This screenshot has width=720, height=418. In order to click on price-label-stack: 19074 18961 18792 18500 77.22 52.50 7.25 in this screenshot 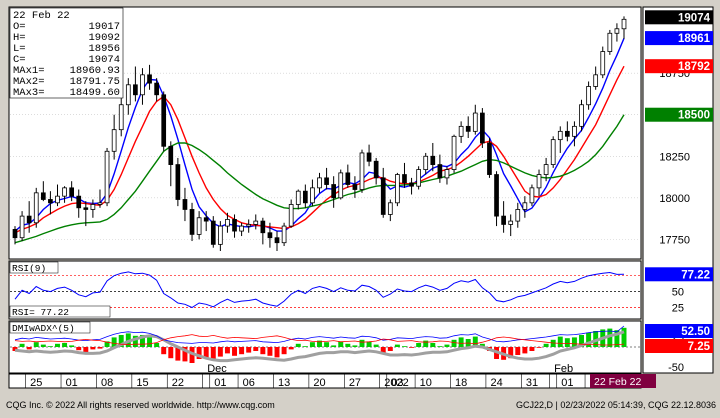, I will do `click(679, 181)`.